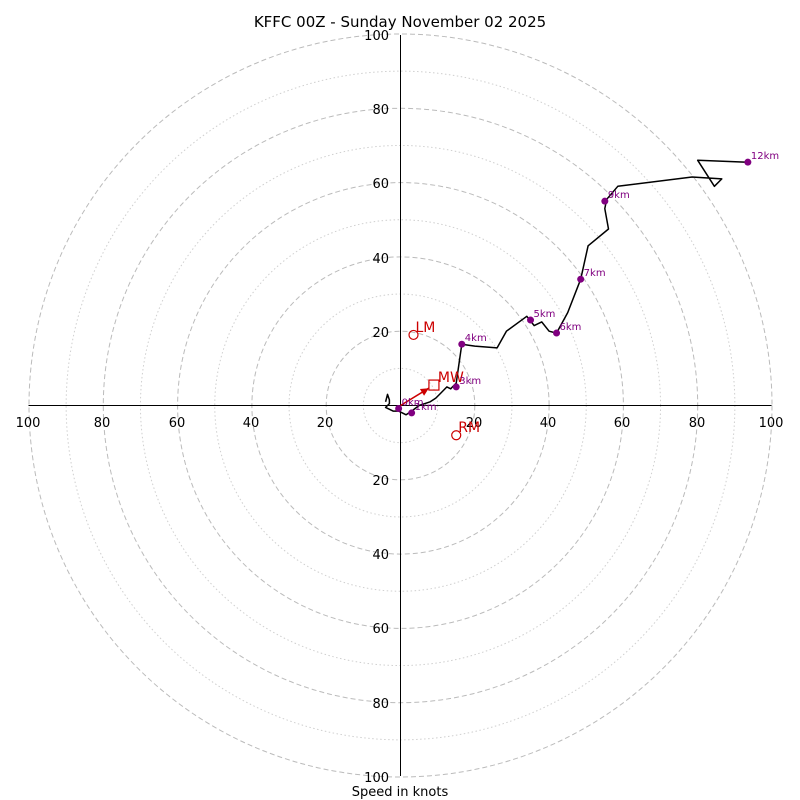 Image resolution: width=800 pixels, height=800 pixels. I want to click on height-label-4km: 4km, so click(476, 338).